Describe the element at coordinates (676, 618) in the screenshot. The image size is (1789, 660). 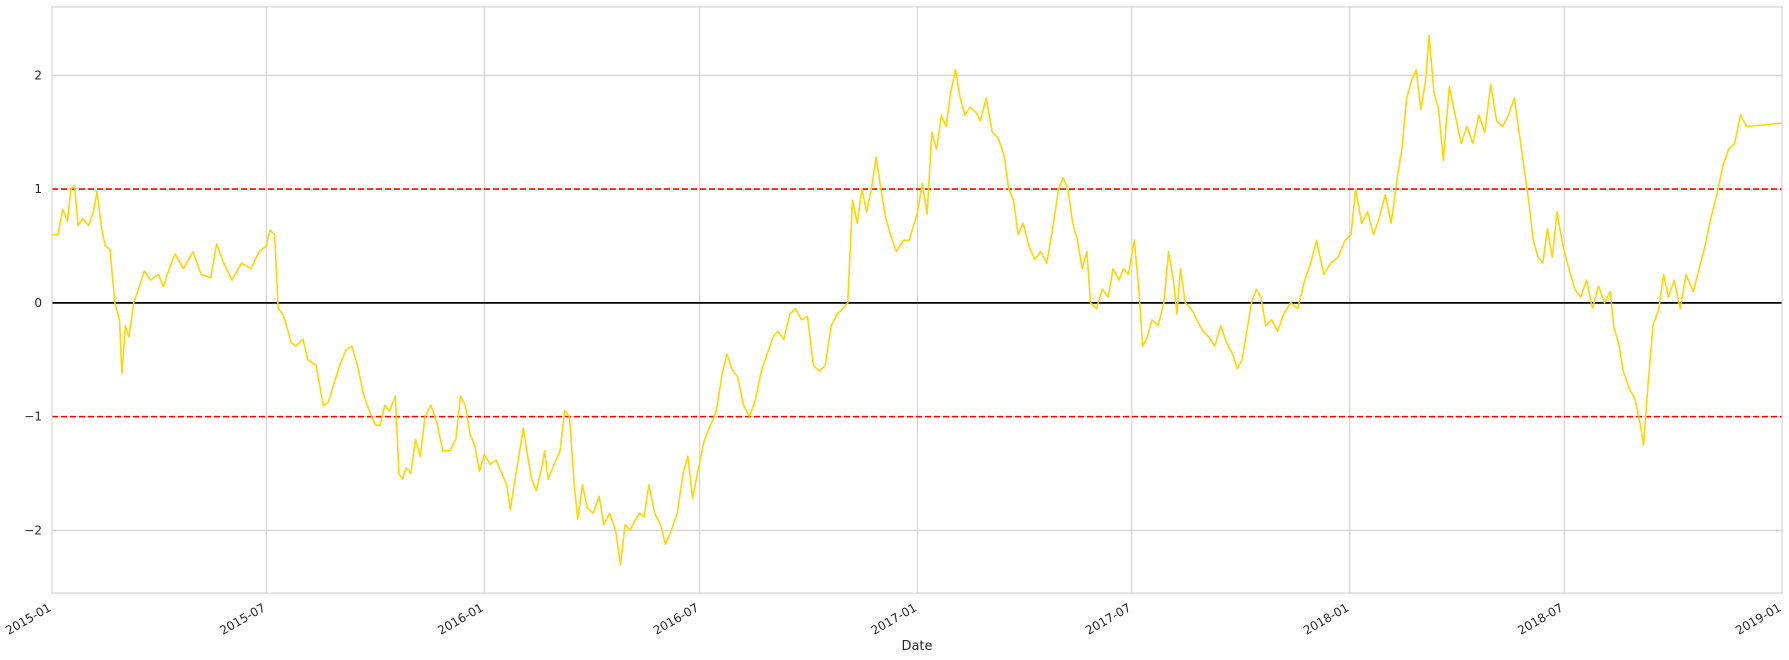
I see `x-tick-label: 2016-07` at that location.